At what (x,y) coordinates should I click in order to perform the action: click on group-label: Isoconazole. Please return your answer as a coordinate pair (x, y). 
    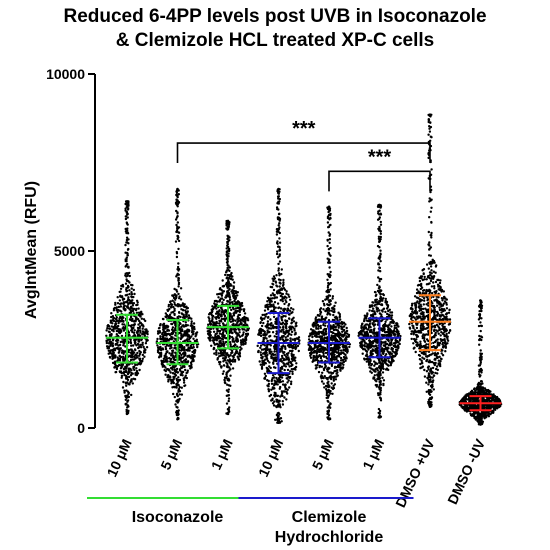
    Looking at the image, I should click on (178, 517).